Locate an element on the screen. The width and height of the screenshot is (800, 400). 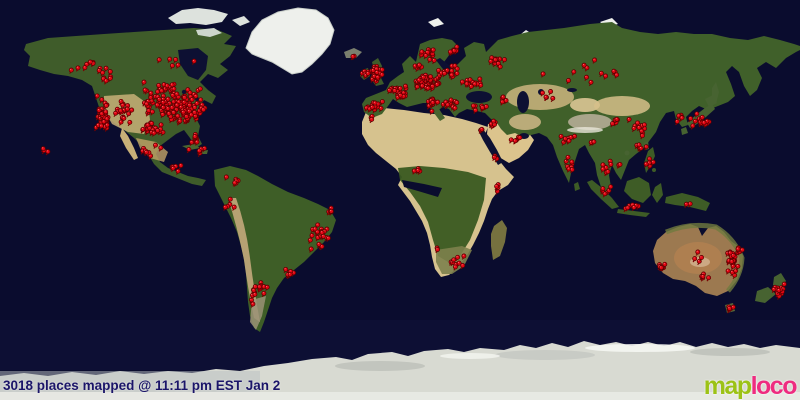
australia-green-rim is located at coordinates (705, 257).